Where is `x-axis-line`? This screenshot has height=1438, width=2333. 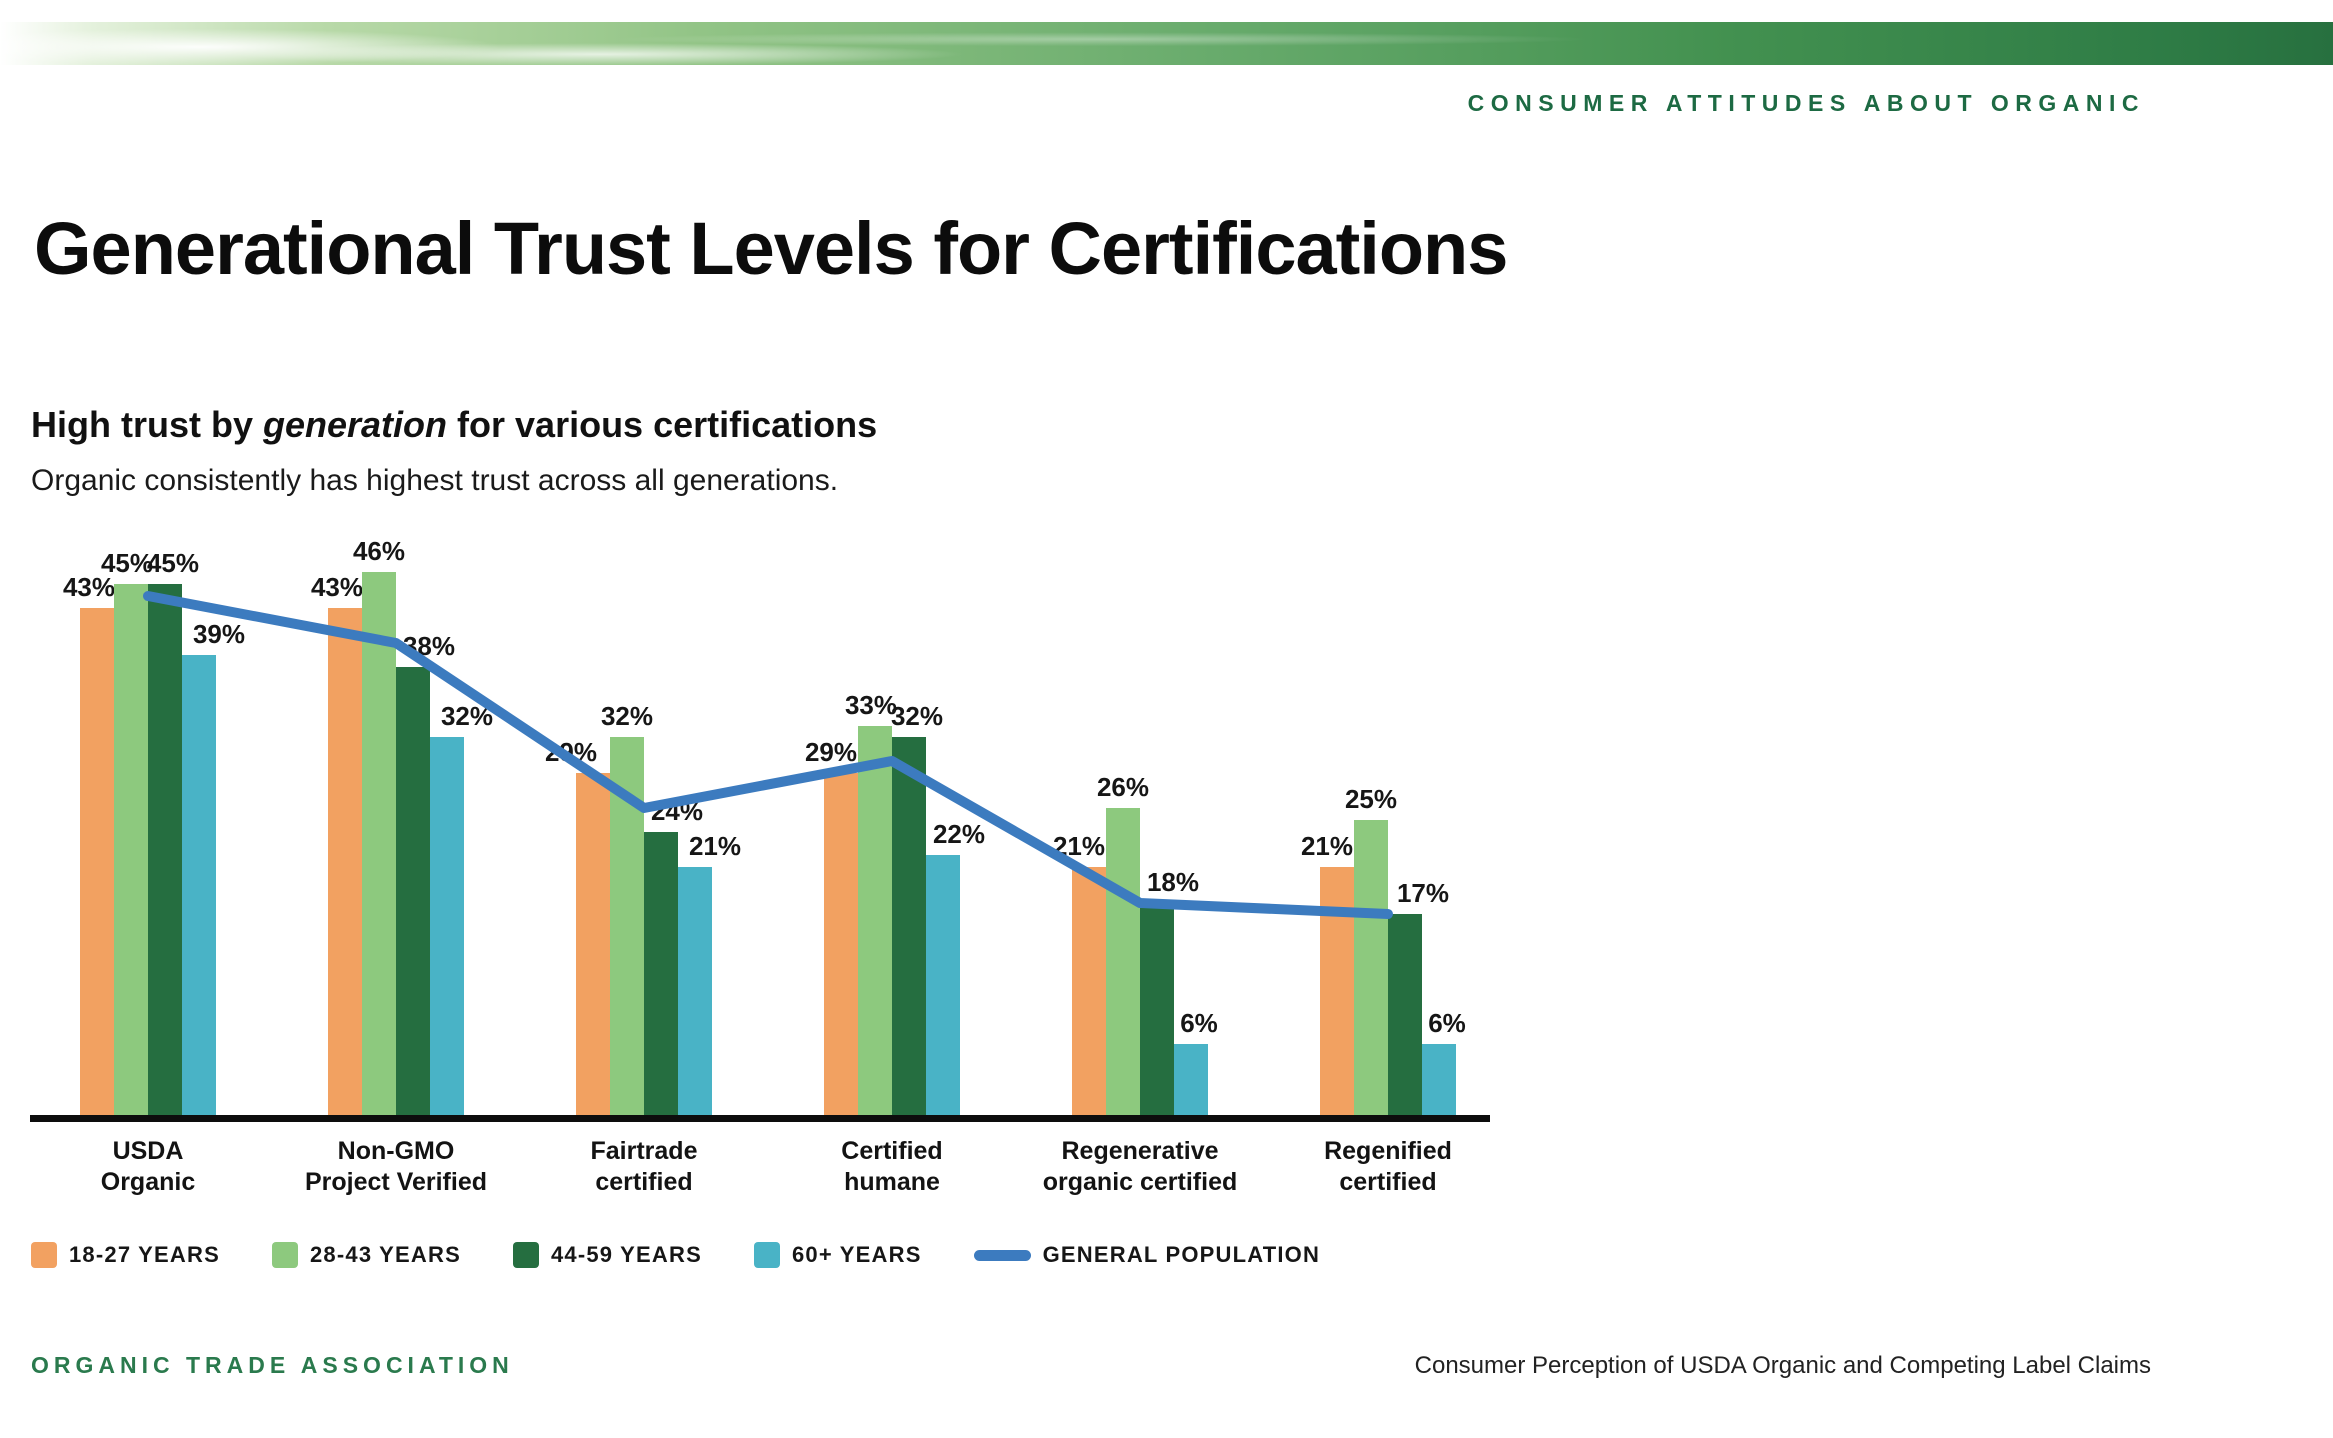
x-axis-line is located at coordinates (760, 1118).